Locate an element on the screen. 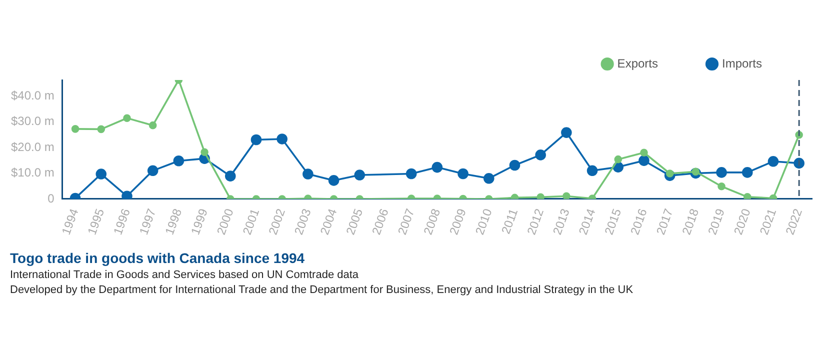  x-tick-label: 2003 is located at coordinates (303, 221).